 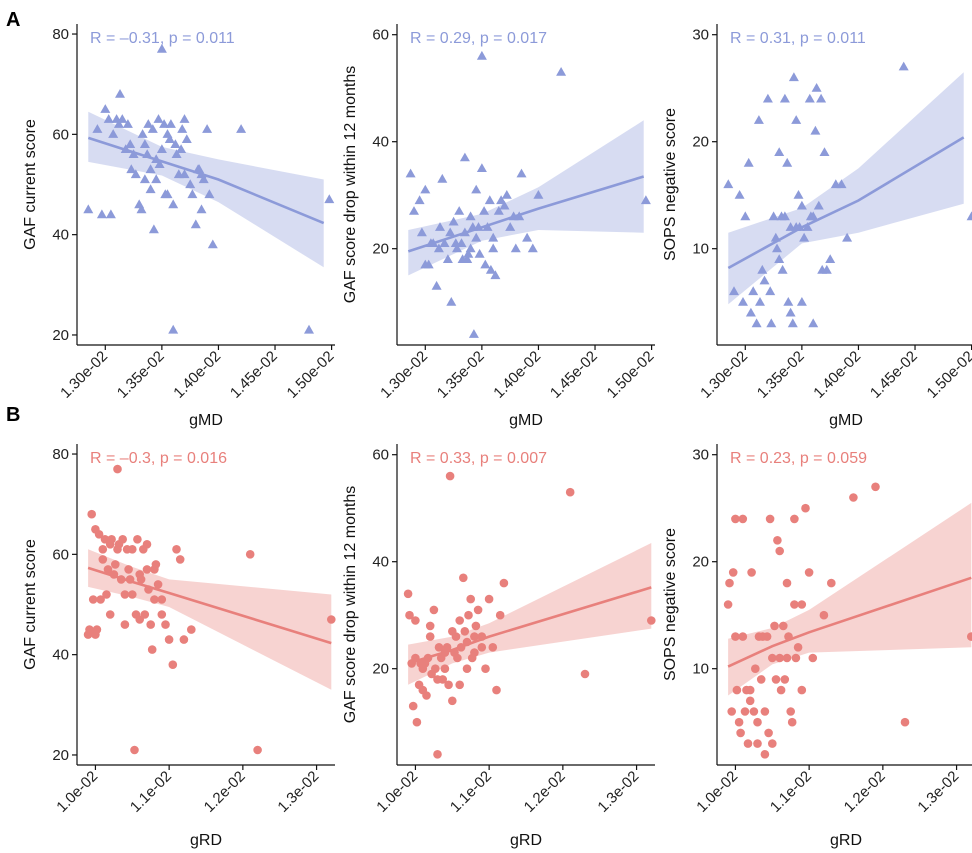 I want to click on panel-a3-x-tick-label: 1.50e-02, so click(x=948, y=375).